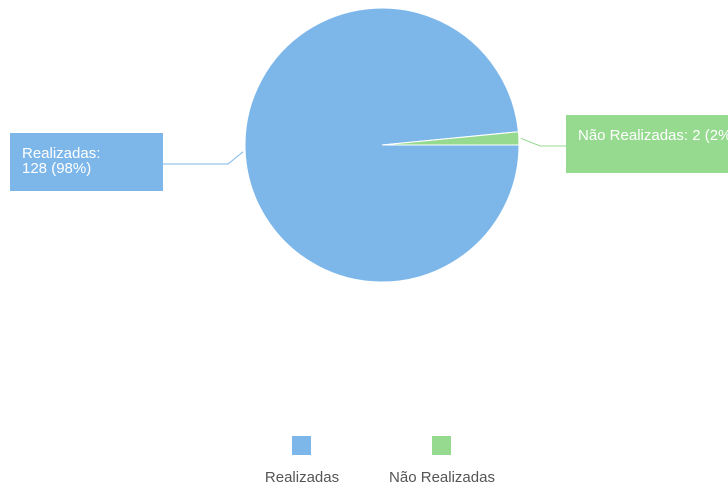 The height and width of the screenshot is (490, 728). Describe the element at coordinates (302, 477) in the screenshot. I see `legend-label: Realizadas` at that location.